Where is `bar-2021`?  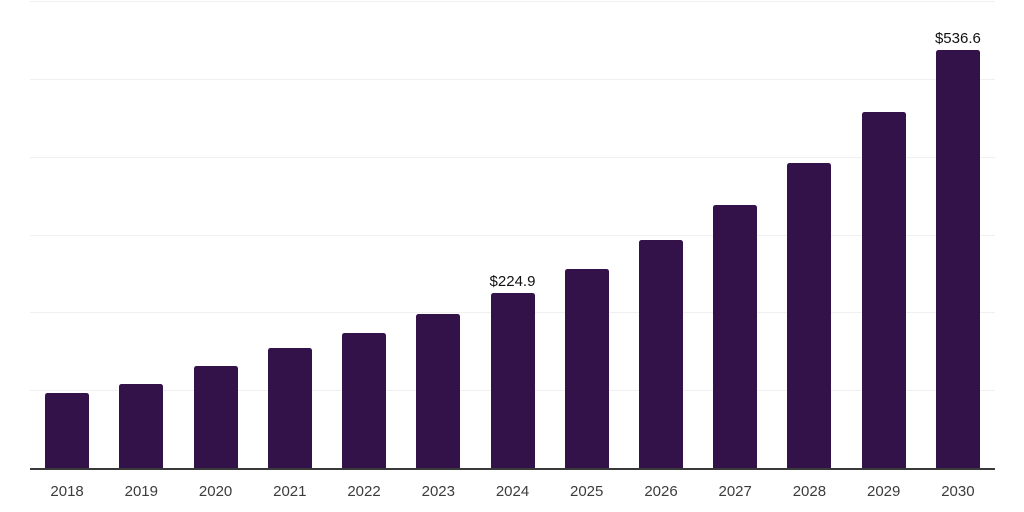
bar-2021 is located at coordinates (289, 407).